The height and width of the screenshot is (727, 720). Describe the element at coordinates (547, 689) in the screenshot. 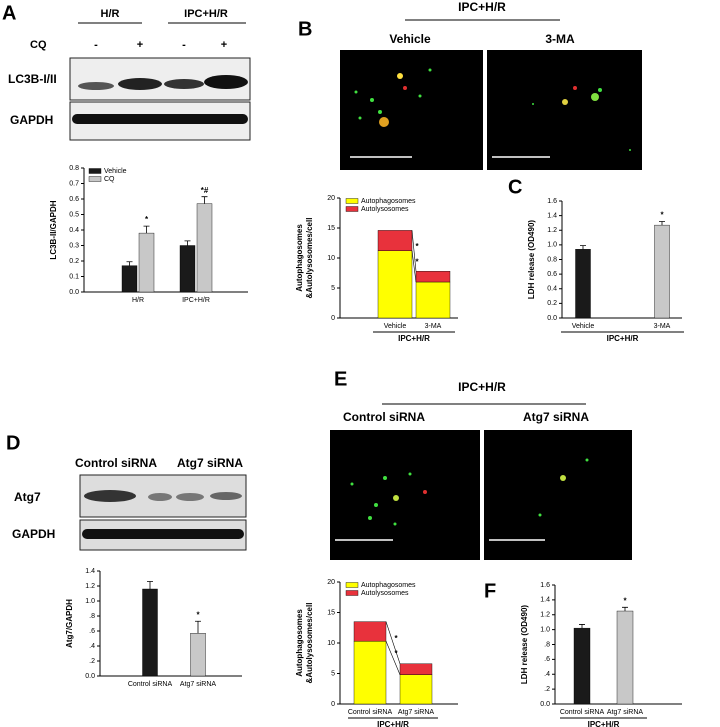

I see `y-tick-label: .2` at that location.